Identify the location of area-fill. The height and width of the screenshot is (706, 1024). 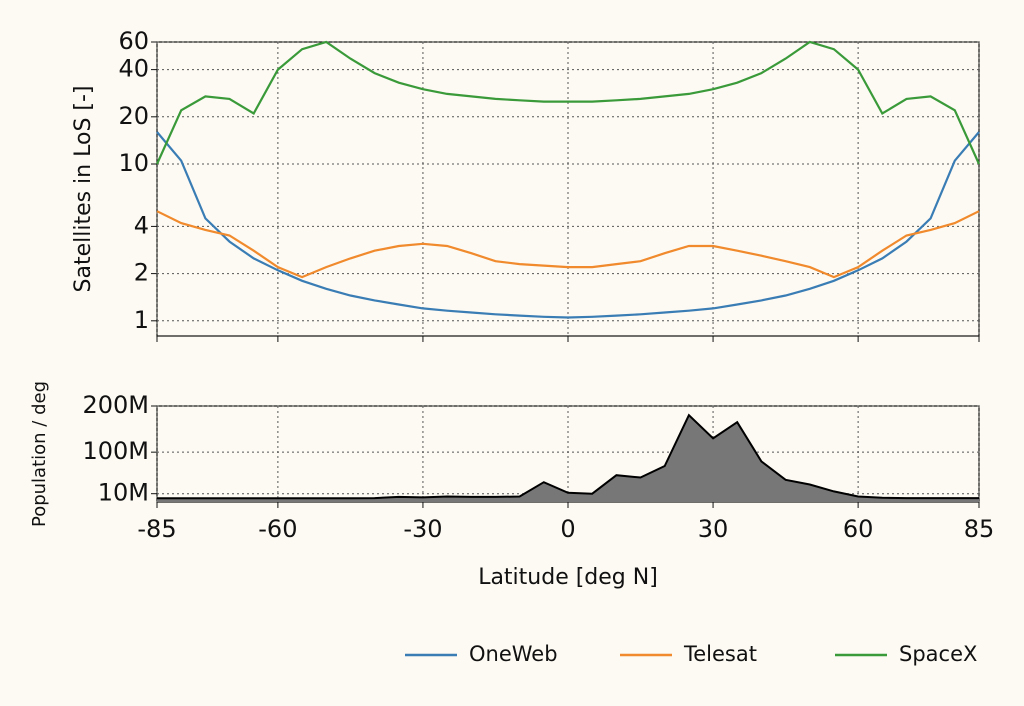
(568, 458).